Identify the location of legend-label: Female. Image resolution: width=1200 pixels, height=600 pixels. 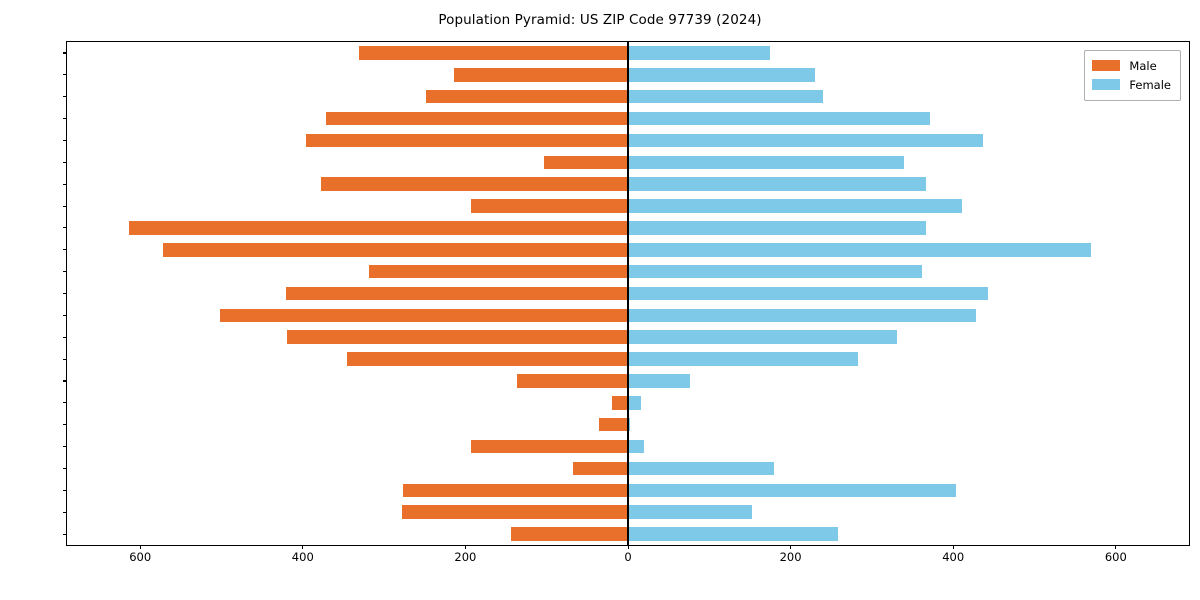
(1150, 84).